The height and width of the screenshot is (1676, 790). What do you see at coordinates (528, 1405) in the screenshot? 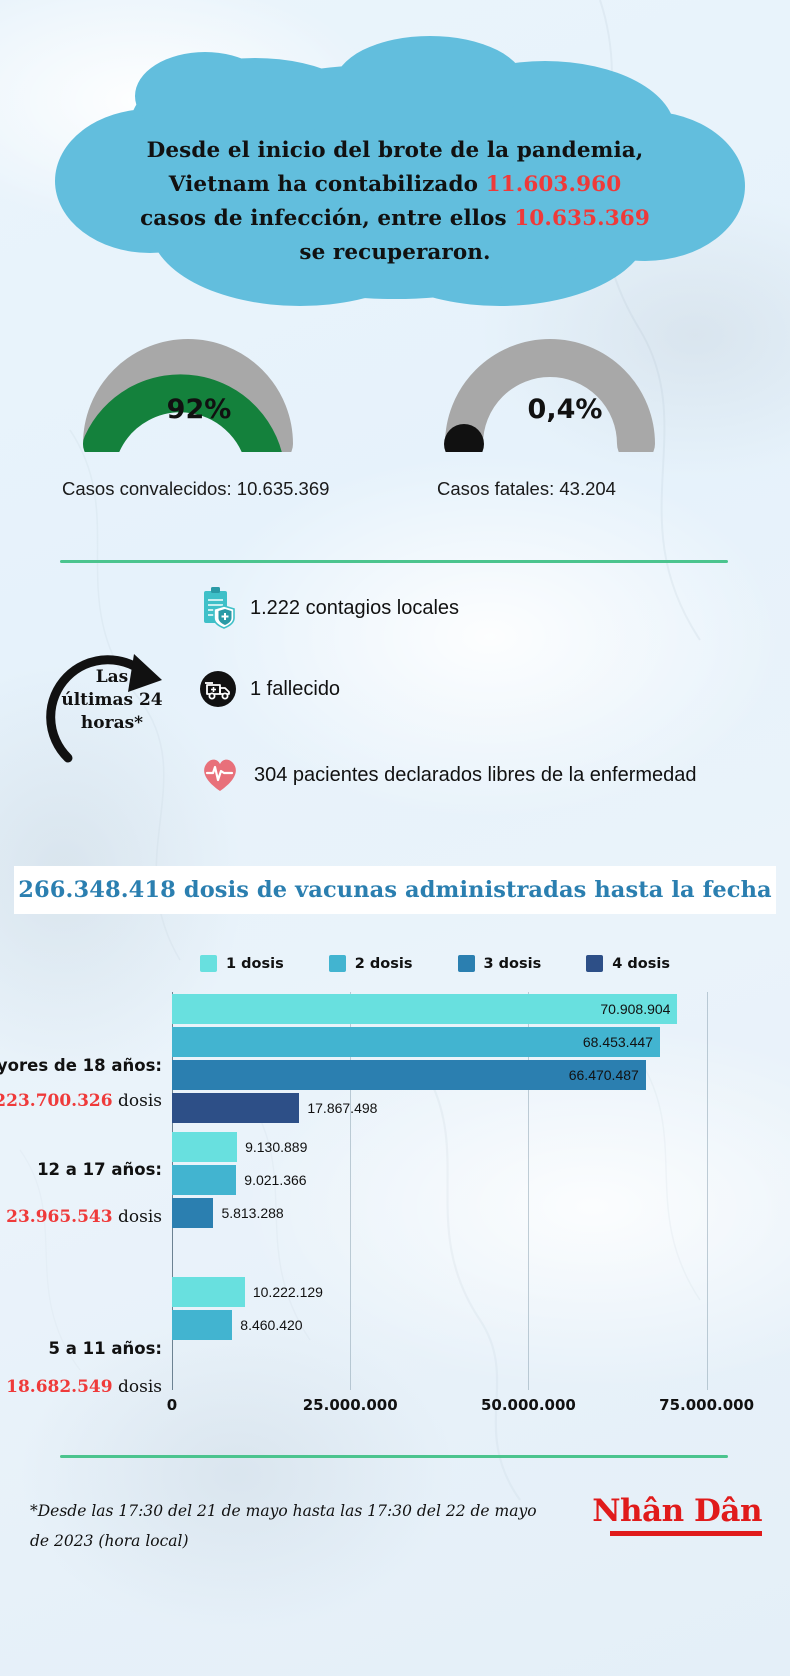
I see `x-tick-label-3: 50.000.000` at bounding box center [528, 1405].